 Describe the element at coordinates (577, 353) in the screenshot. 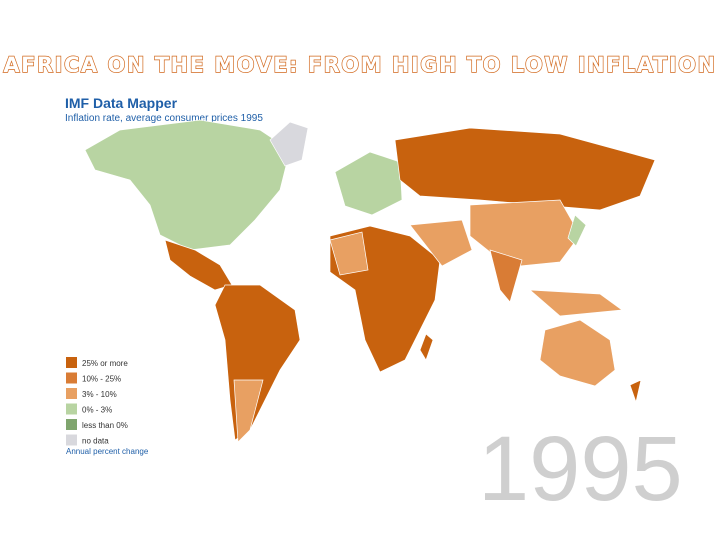

I see `australia` at that location.